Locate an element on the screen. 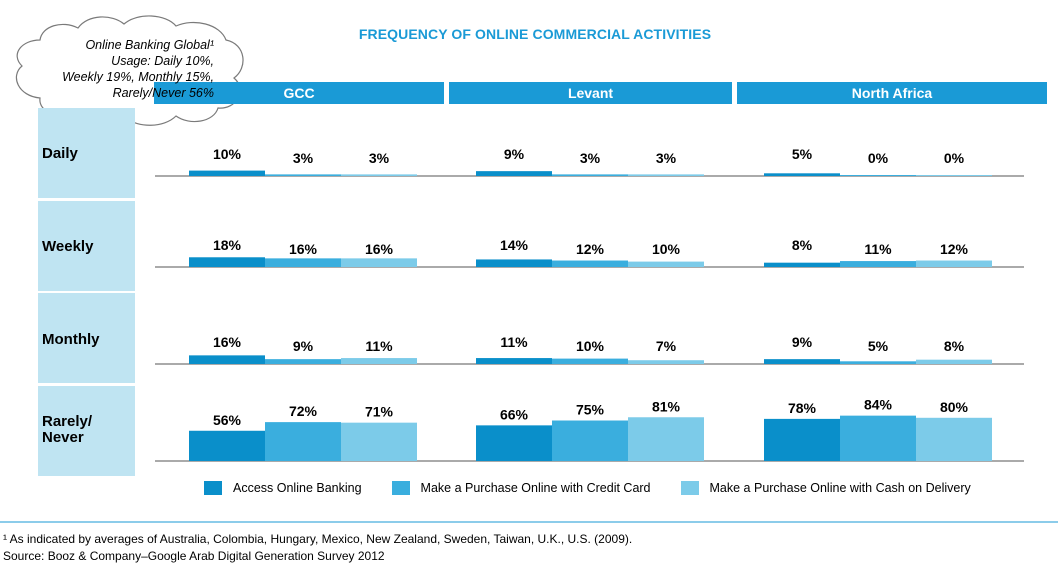  data-label: 71% is located at coordinates (379, 412).